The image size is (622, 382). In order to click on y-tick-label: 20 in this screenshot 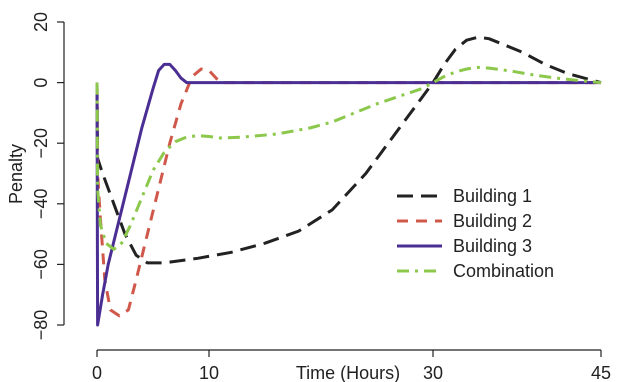, I will do `click(41, 22)`.